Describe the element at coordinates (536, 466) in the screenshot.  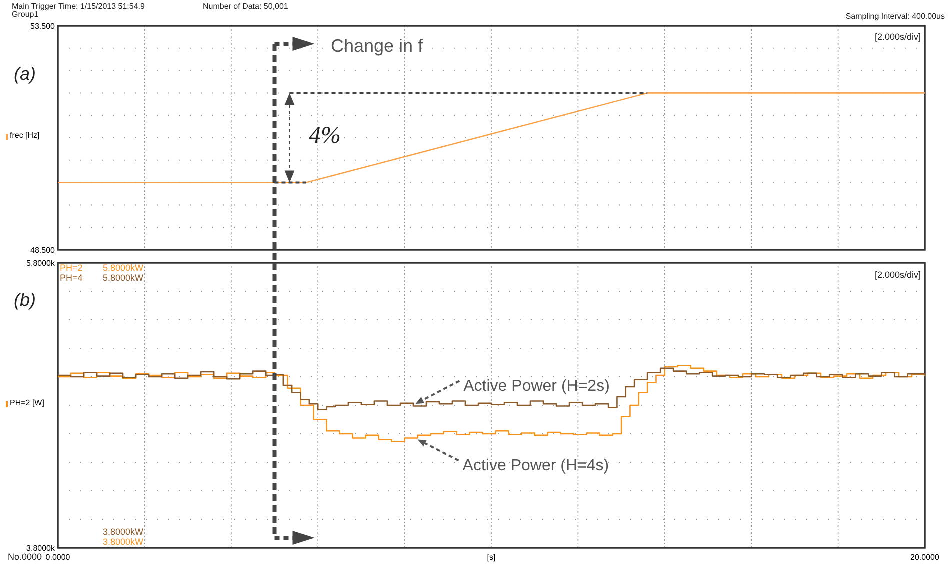
I see `annotation: Active Power (H=4s)` at that location.